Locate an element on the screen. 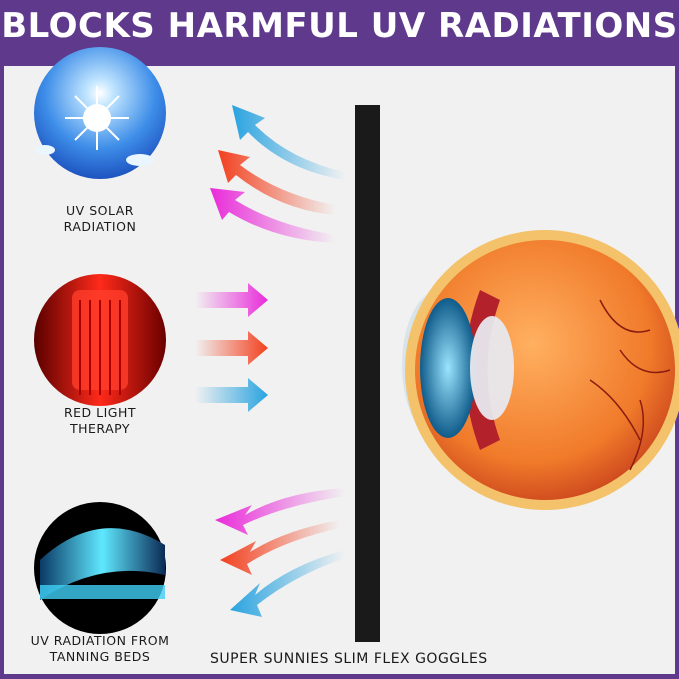 This screenshot has width=679, height=679. red-light-bed-icon is located at coordinates (100, 340).